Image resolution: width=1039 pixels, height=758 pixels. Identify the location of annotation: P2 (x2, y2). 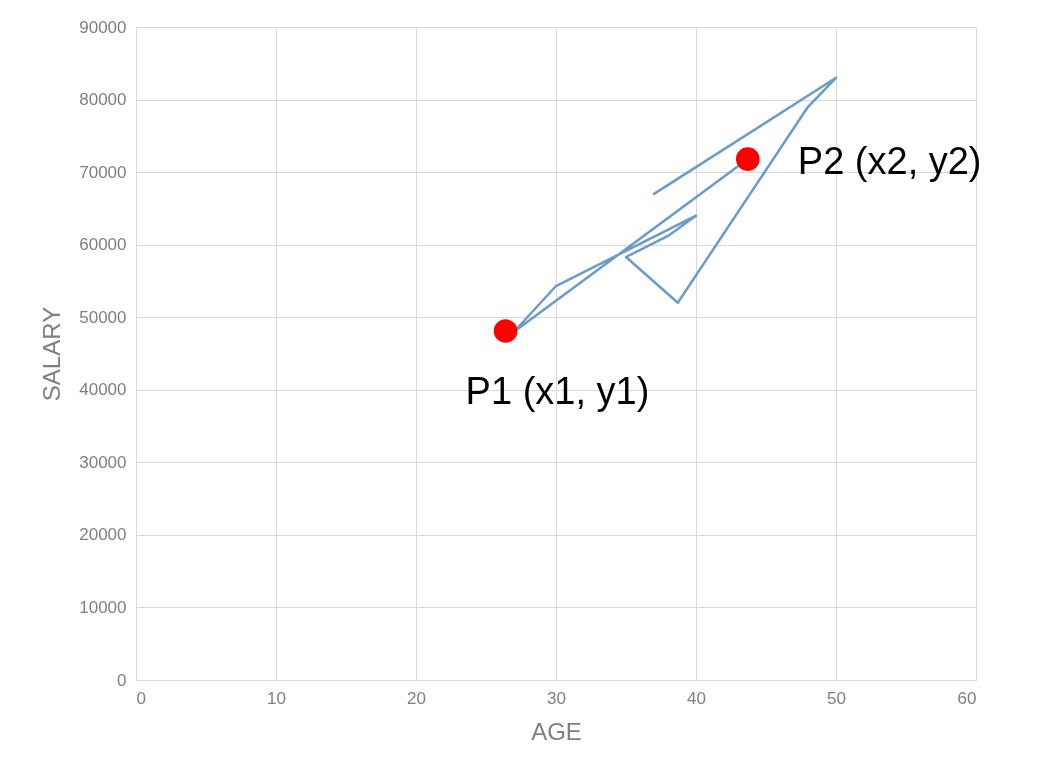
(889, 161).